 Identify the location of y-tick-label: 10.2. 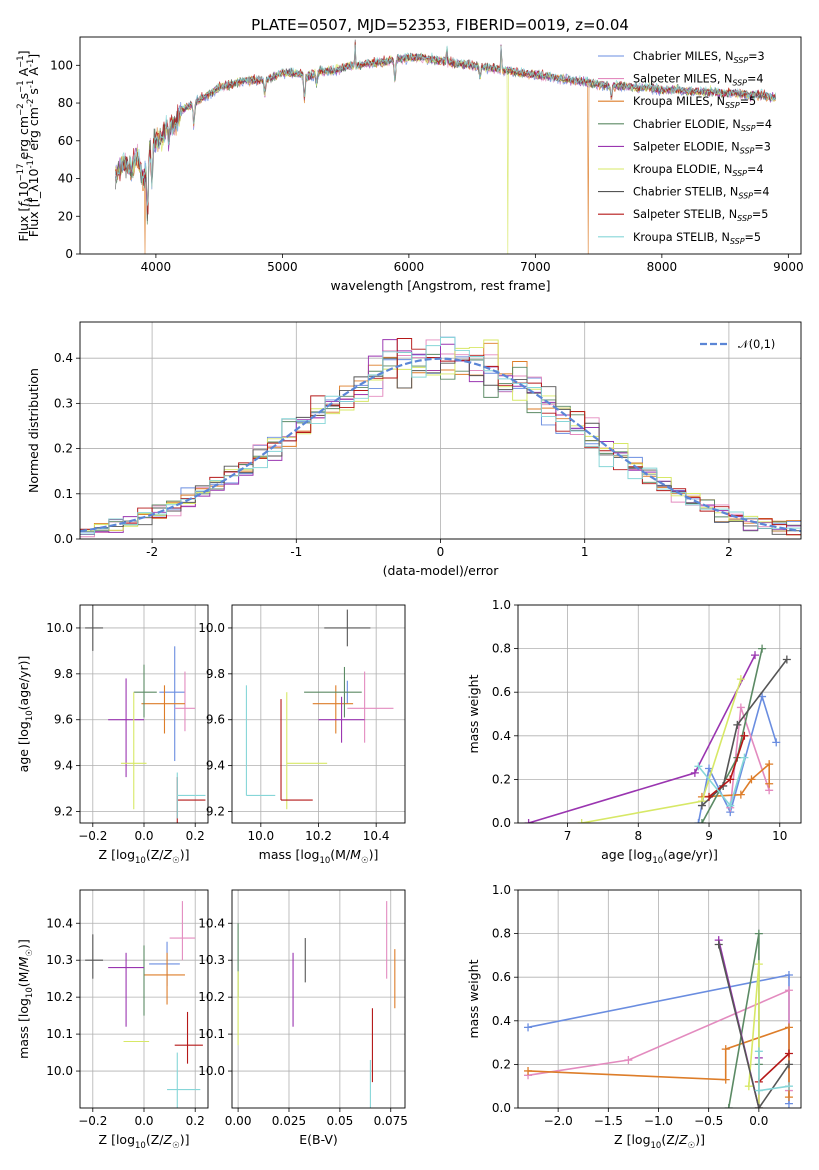
(211, 997).